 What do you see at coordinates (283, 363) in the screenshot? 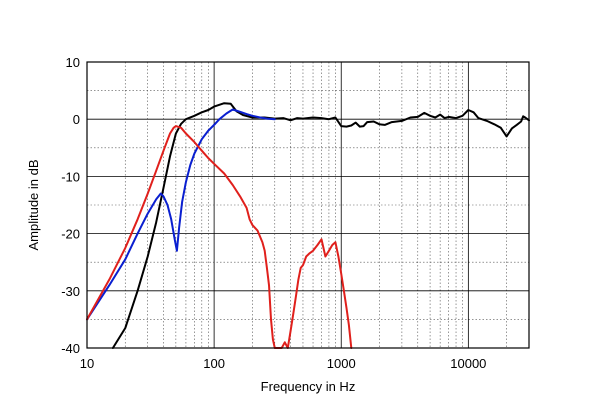
I see `x-tick-labels: 10 100 1000 10000` at bounding box center [283, 363].